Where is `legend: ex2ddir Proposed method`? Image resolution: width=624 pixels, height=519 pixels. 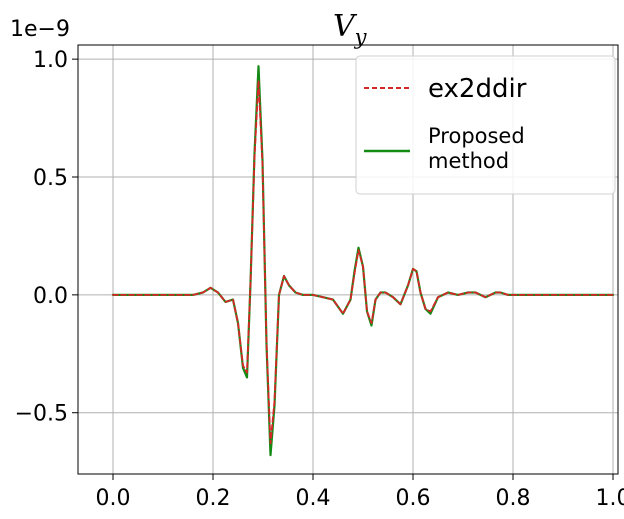
legend: ex2ddir Proposed method is located at coordinates (485, 125).